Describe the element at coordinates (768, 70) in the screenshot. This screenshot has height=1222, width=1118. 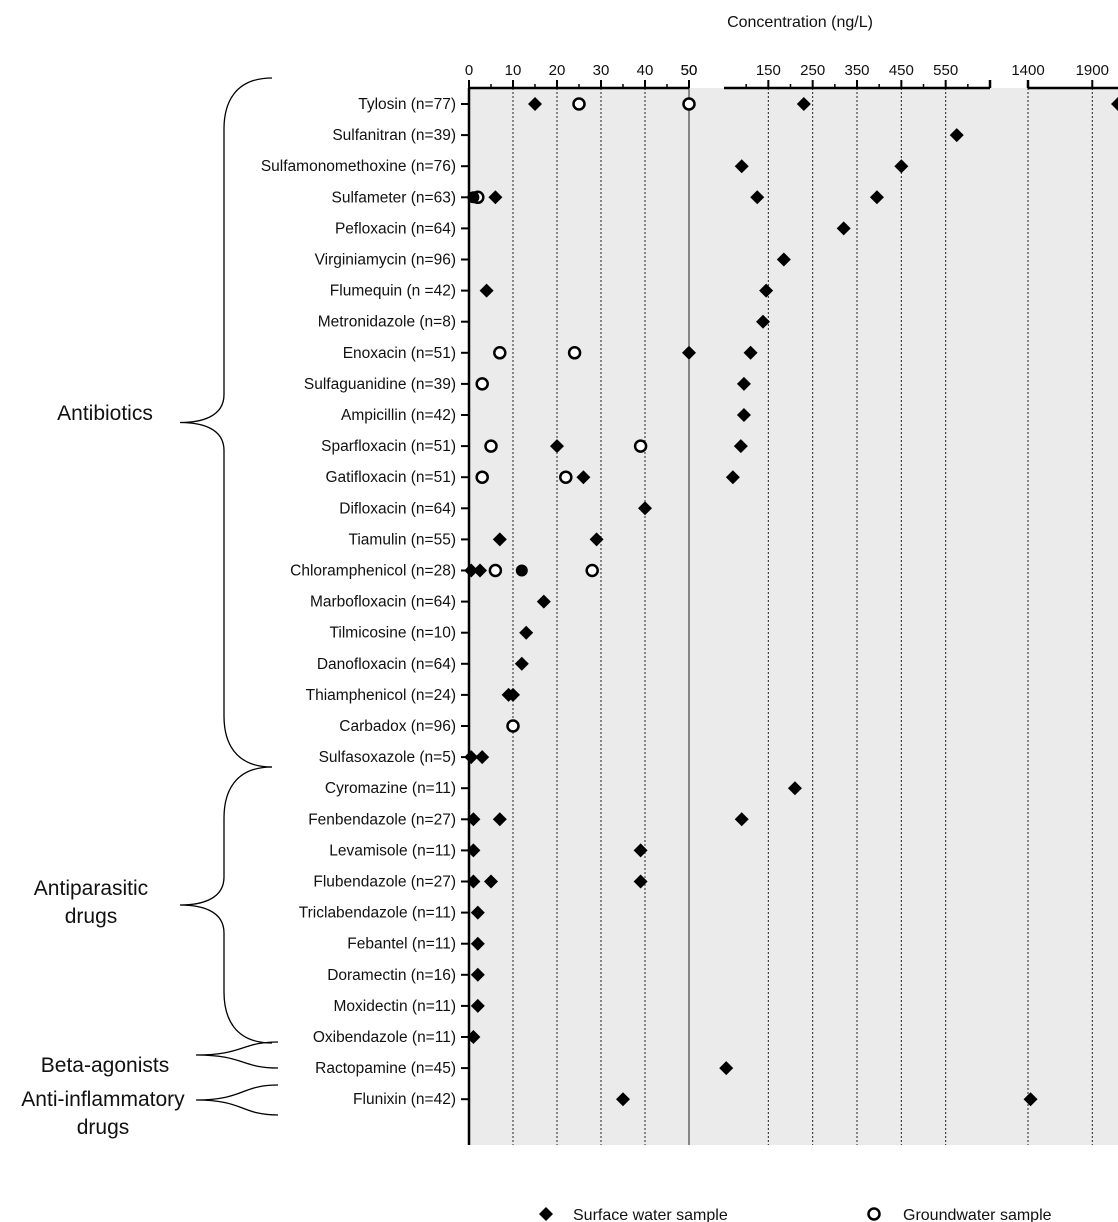
I see `x-tick-label: 150` at that location.